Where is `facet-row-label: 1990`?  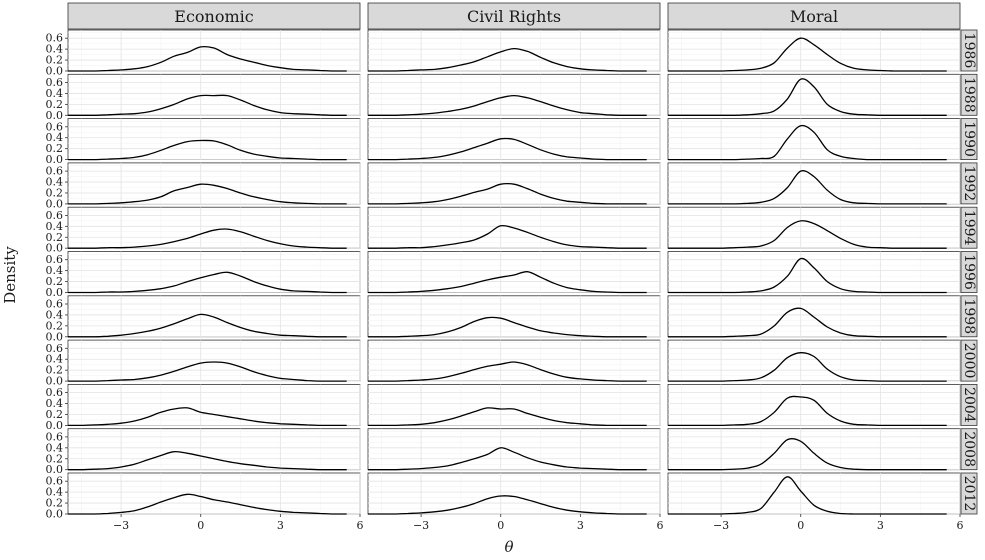 facet-row-label: 1990 is located at coordinates (969, 139).